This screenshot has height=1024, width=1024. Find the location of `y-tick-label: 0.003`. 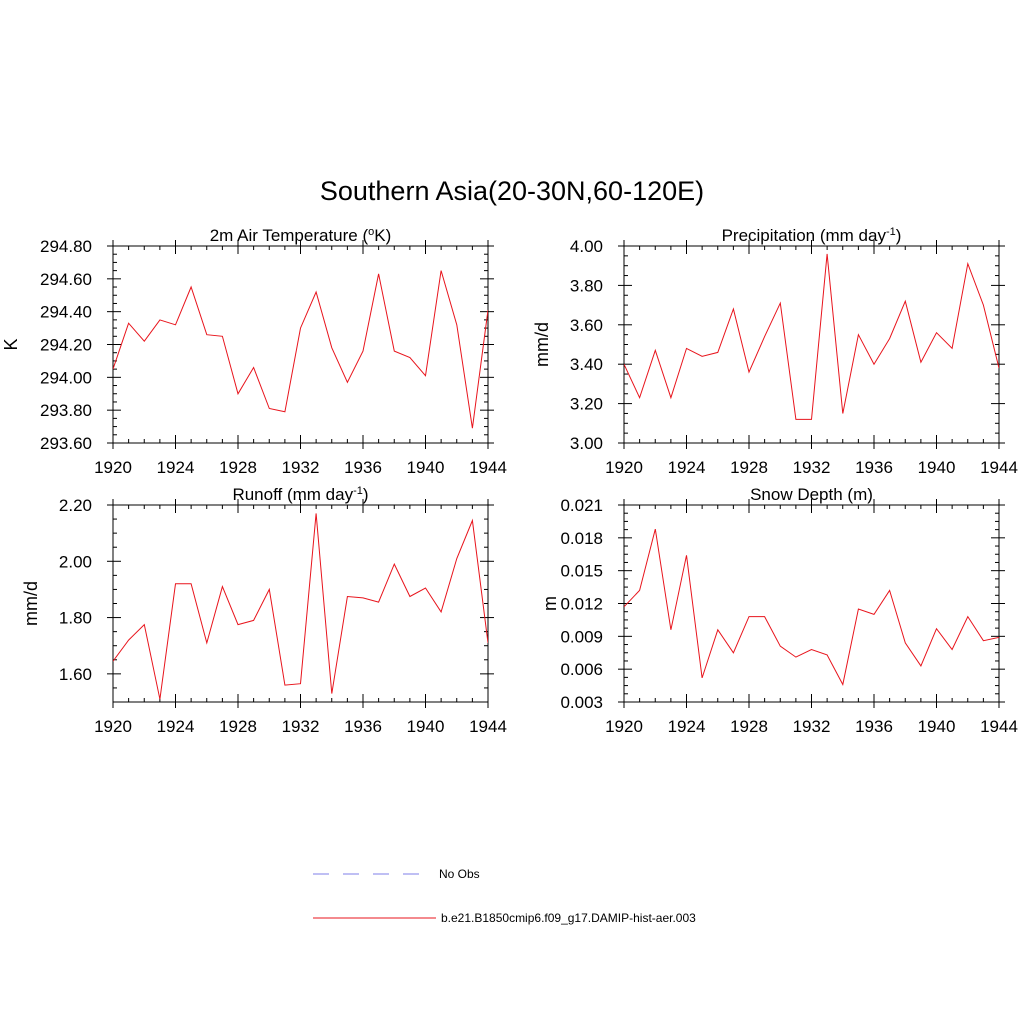

y-tick-label: 0.003 is located at coordinates (581, 702).